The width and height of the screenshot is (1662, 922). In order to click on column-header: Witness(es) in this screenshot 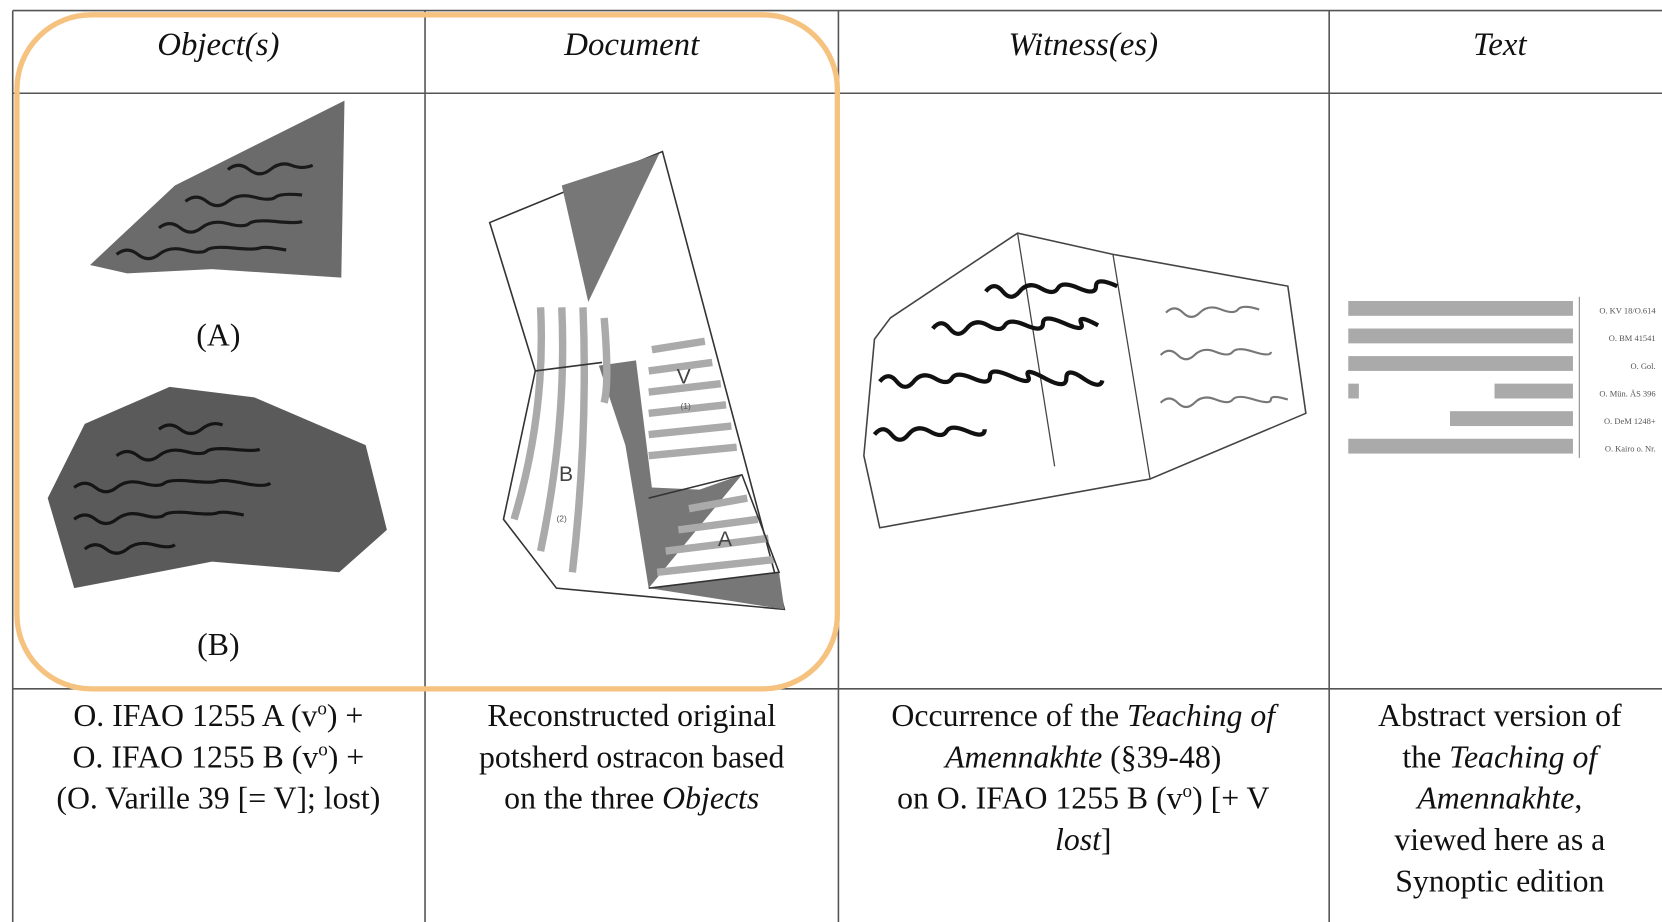, I will do `click(1083, 45)`.